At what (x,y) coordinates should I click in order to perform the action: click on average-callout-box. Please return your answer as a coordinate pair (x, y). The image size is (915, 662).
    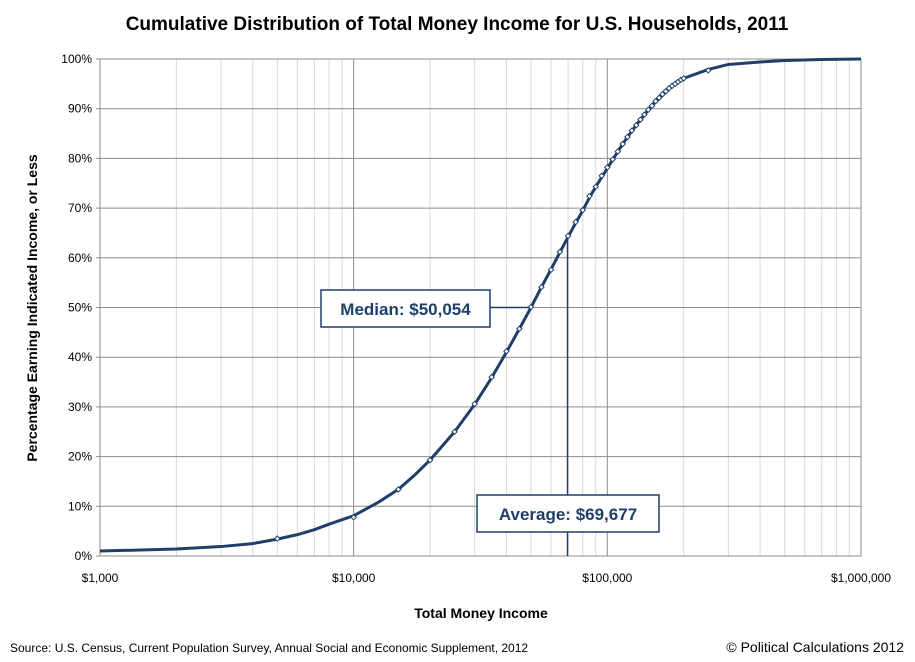
    Looking at the image, I should click on (568, 513).